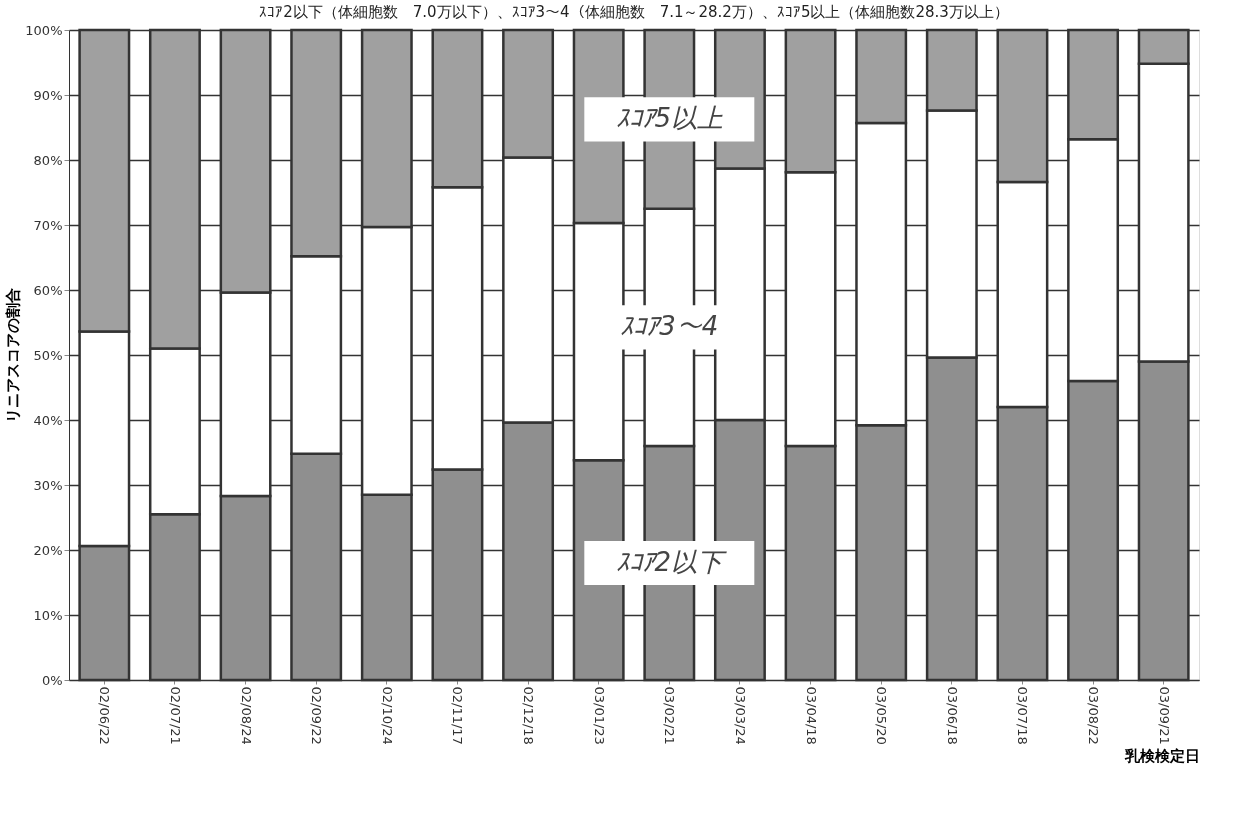 The width and height of the screenshot is (1252, 825). Describe the element at coordinates (48, 420) in the screenshot. I see `y-tick-label: 40%` at that location.